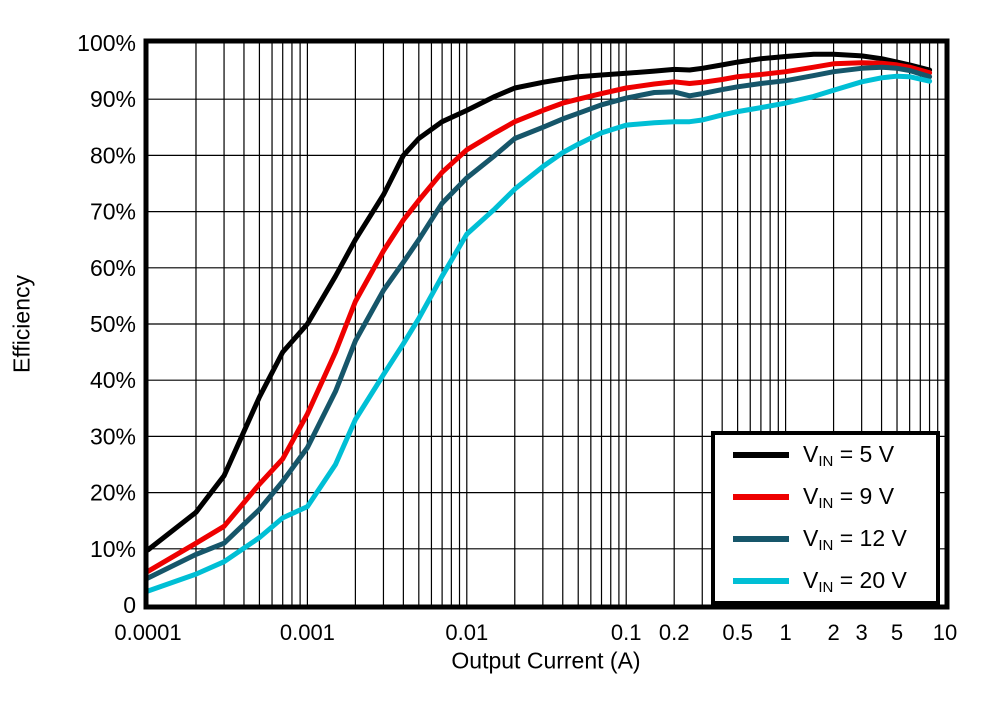 This screenshot has width=982, height=701. Describe the element at coordinates (761, 455) in the screenshot. I see `legend-swatch-vin-5v` at that location.